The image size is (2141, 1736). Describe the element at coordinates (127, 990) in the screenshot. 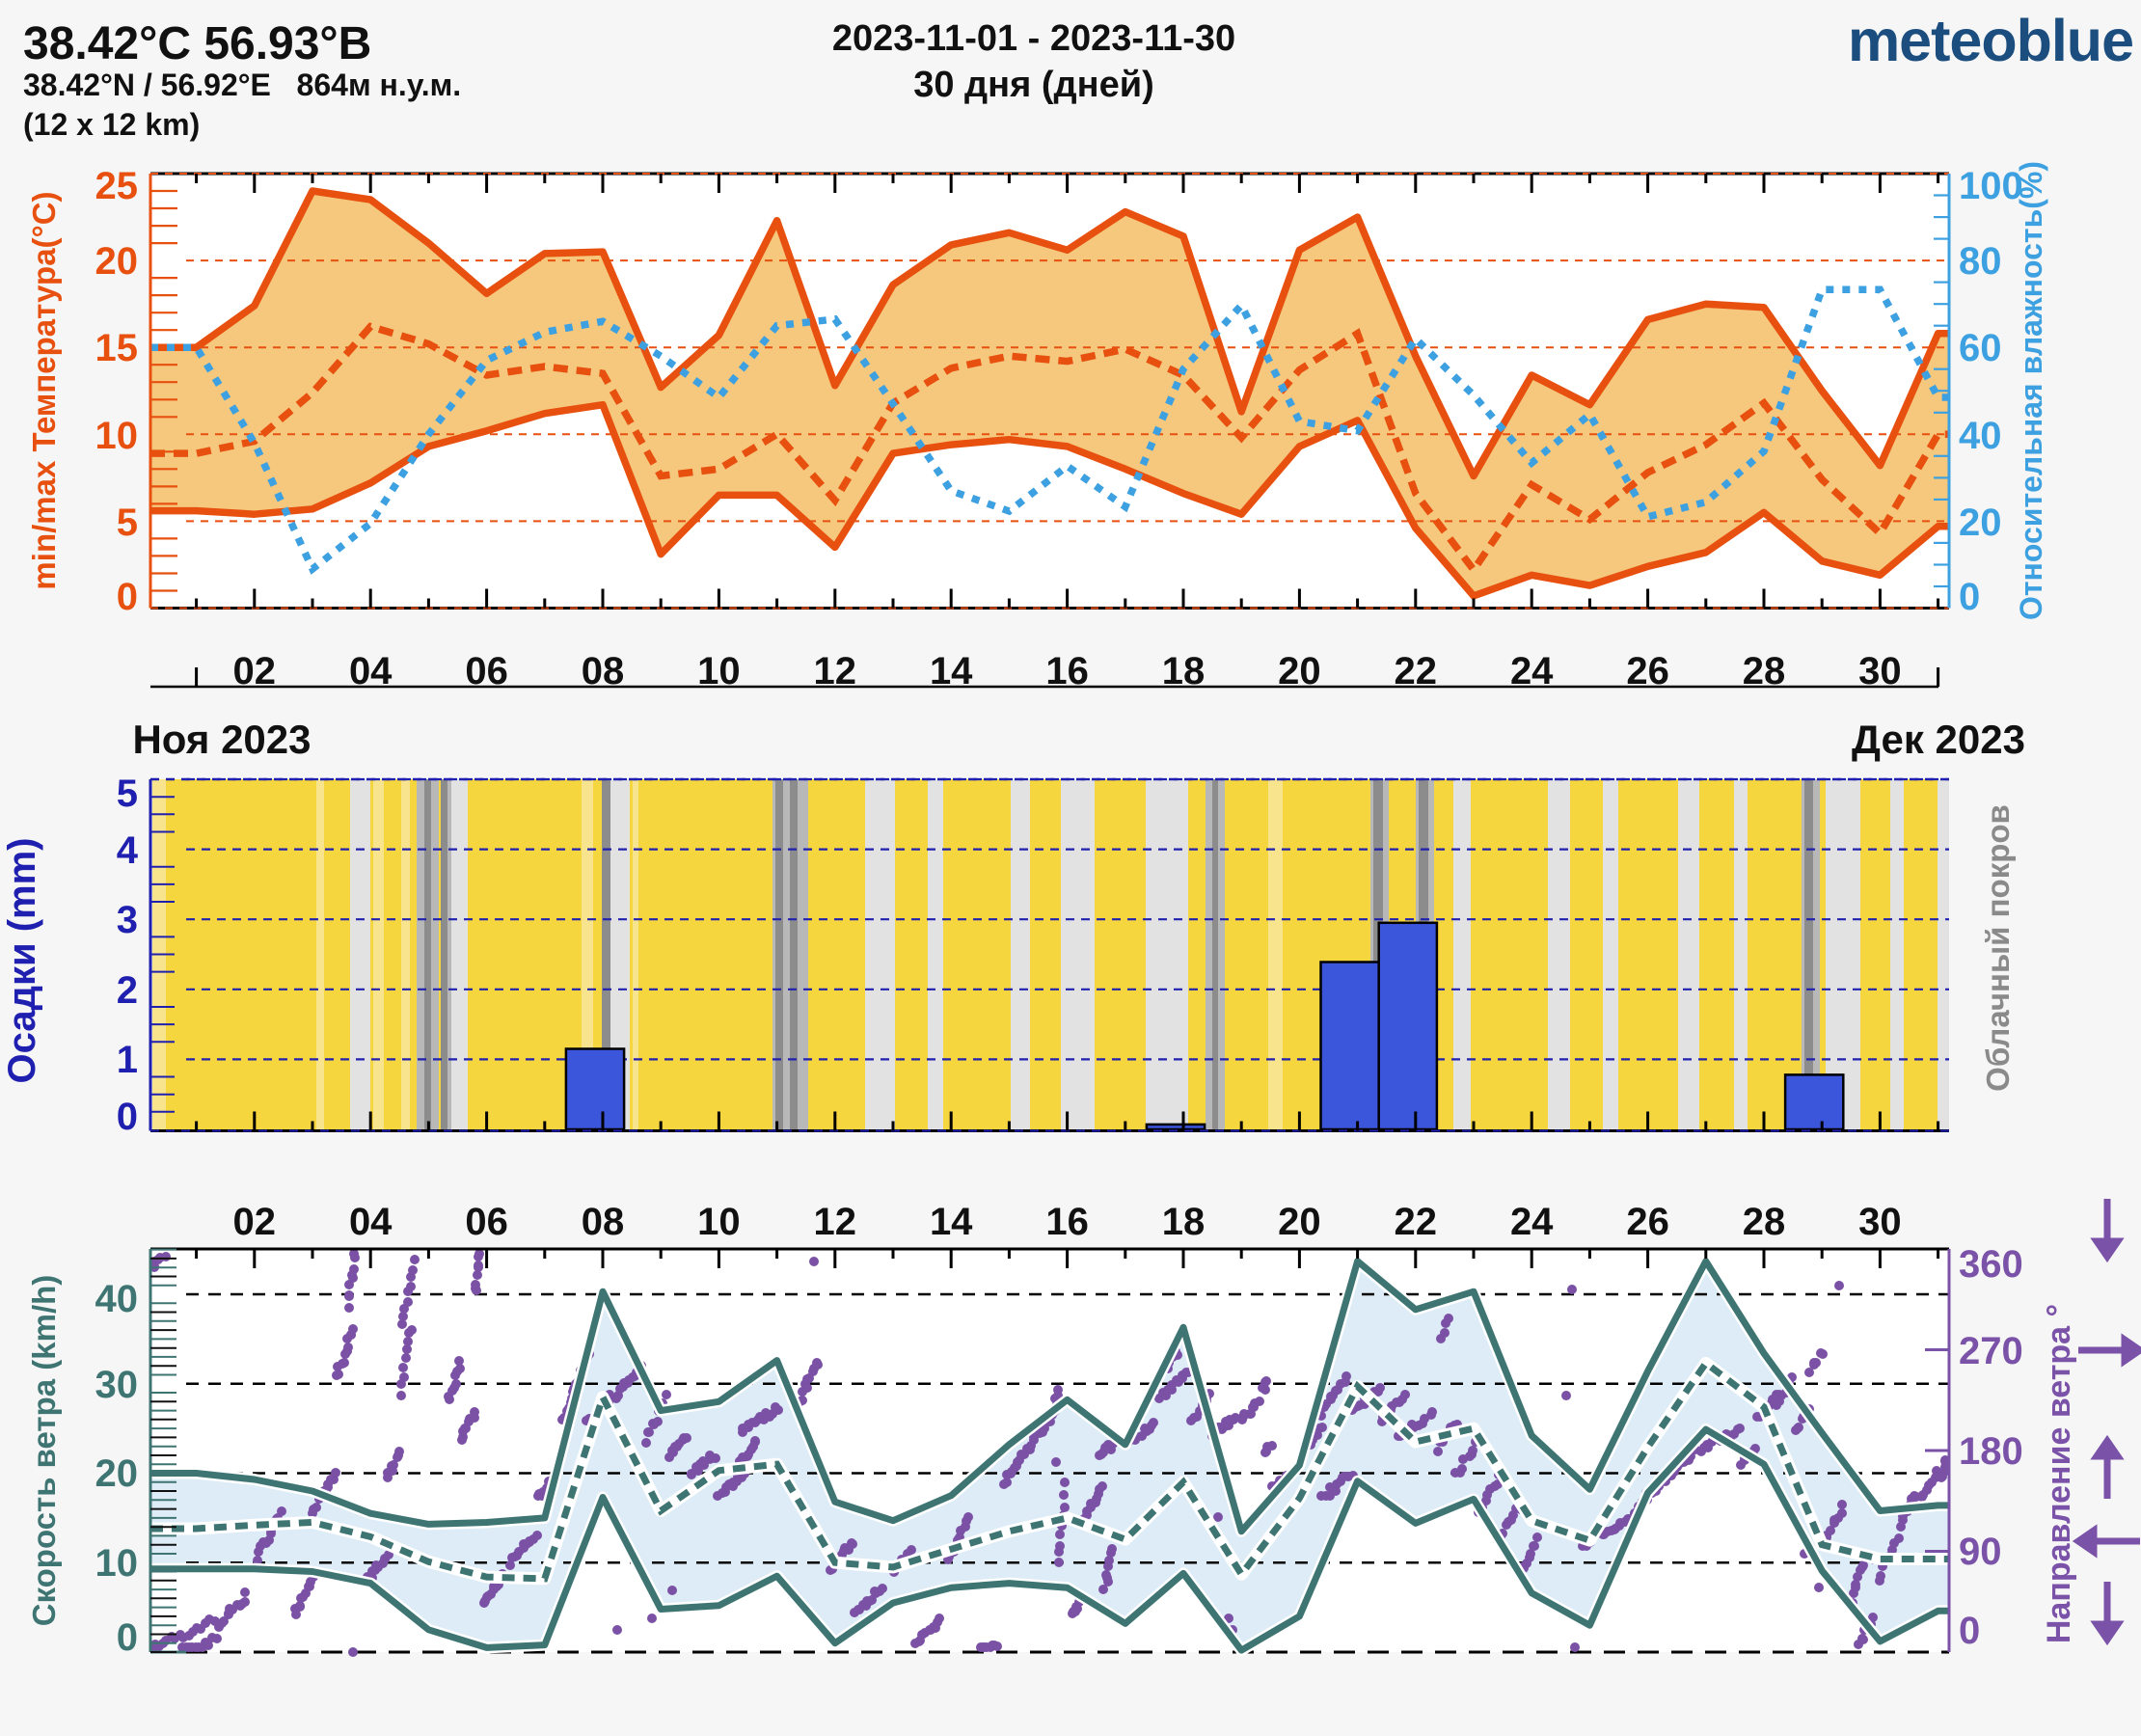

I see `svg-text: 2` at that location.